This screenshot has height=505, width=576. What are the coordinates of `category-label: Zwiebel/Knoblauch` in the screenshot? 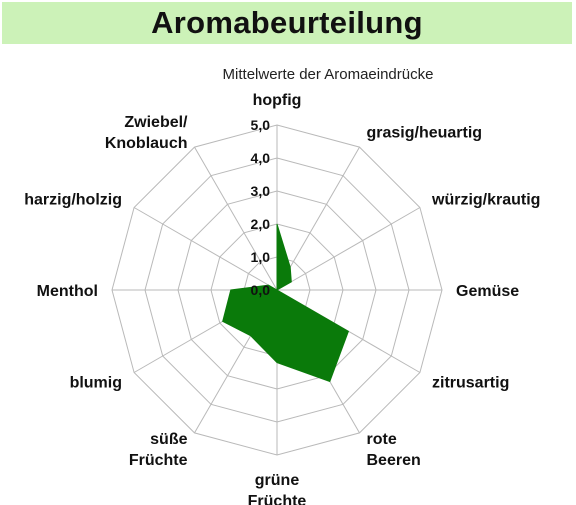 It's located at (146, 133).